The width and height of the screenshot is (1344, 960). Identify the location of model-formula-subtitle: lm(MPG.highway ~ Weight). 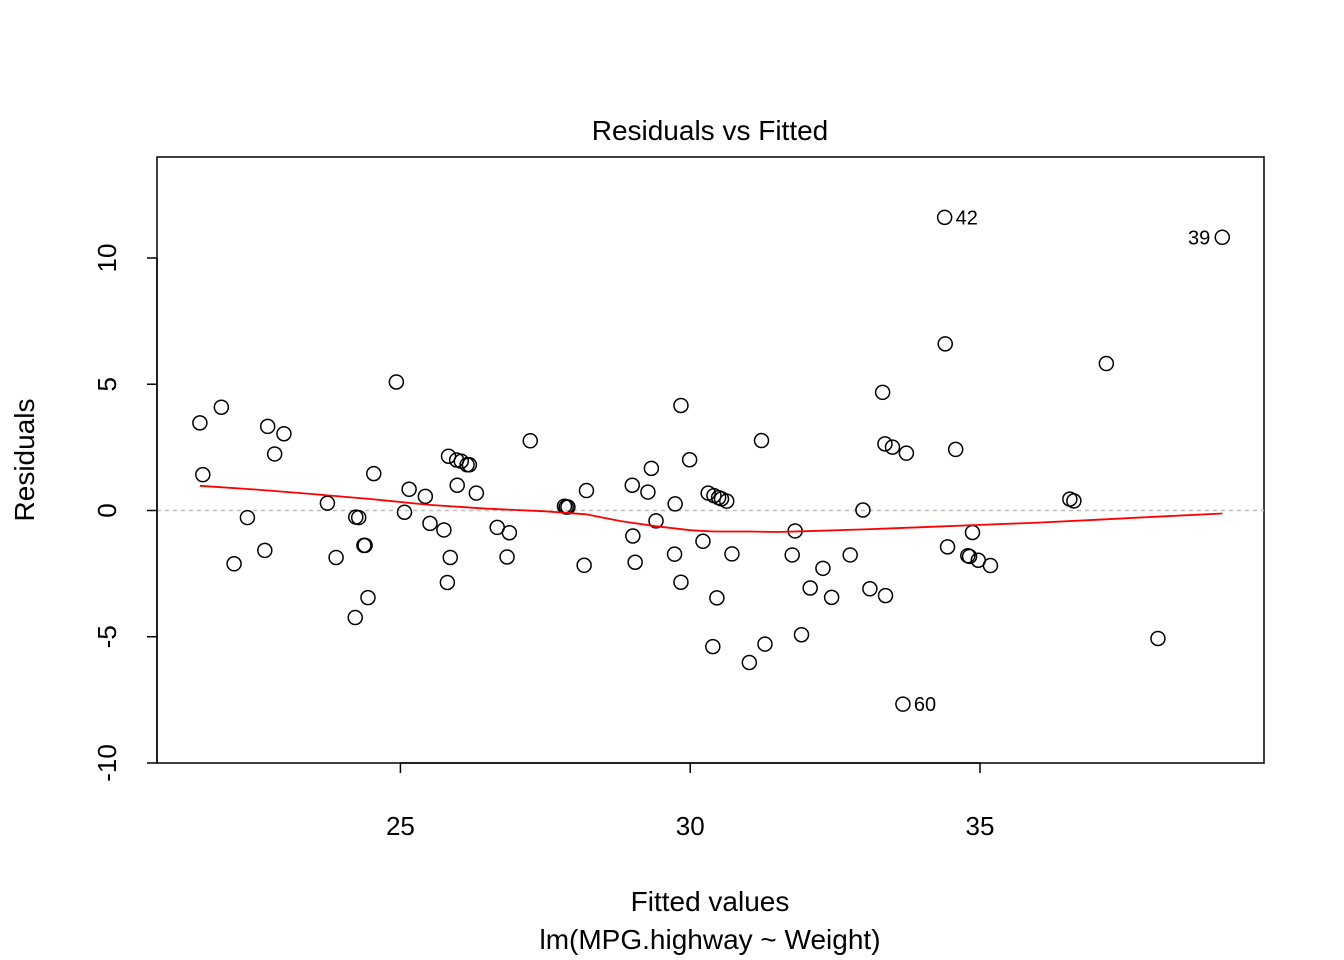
(709, 939).